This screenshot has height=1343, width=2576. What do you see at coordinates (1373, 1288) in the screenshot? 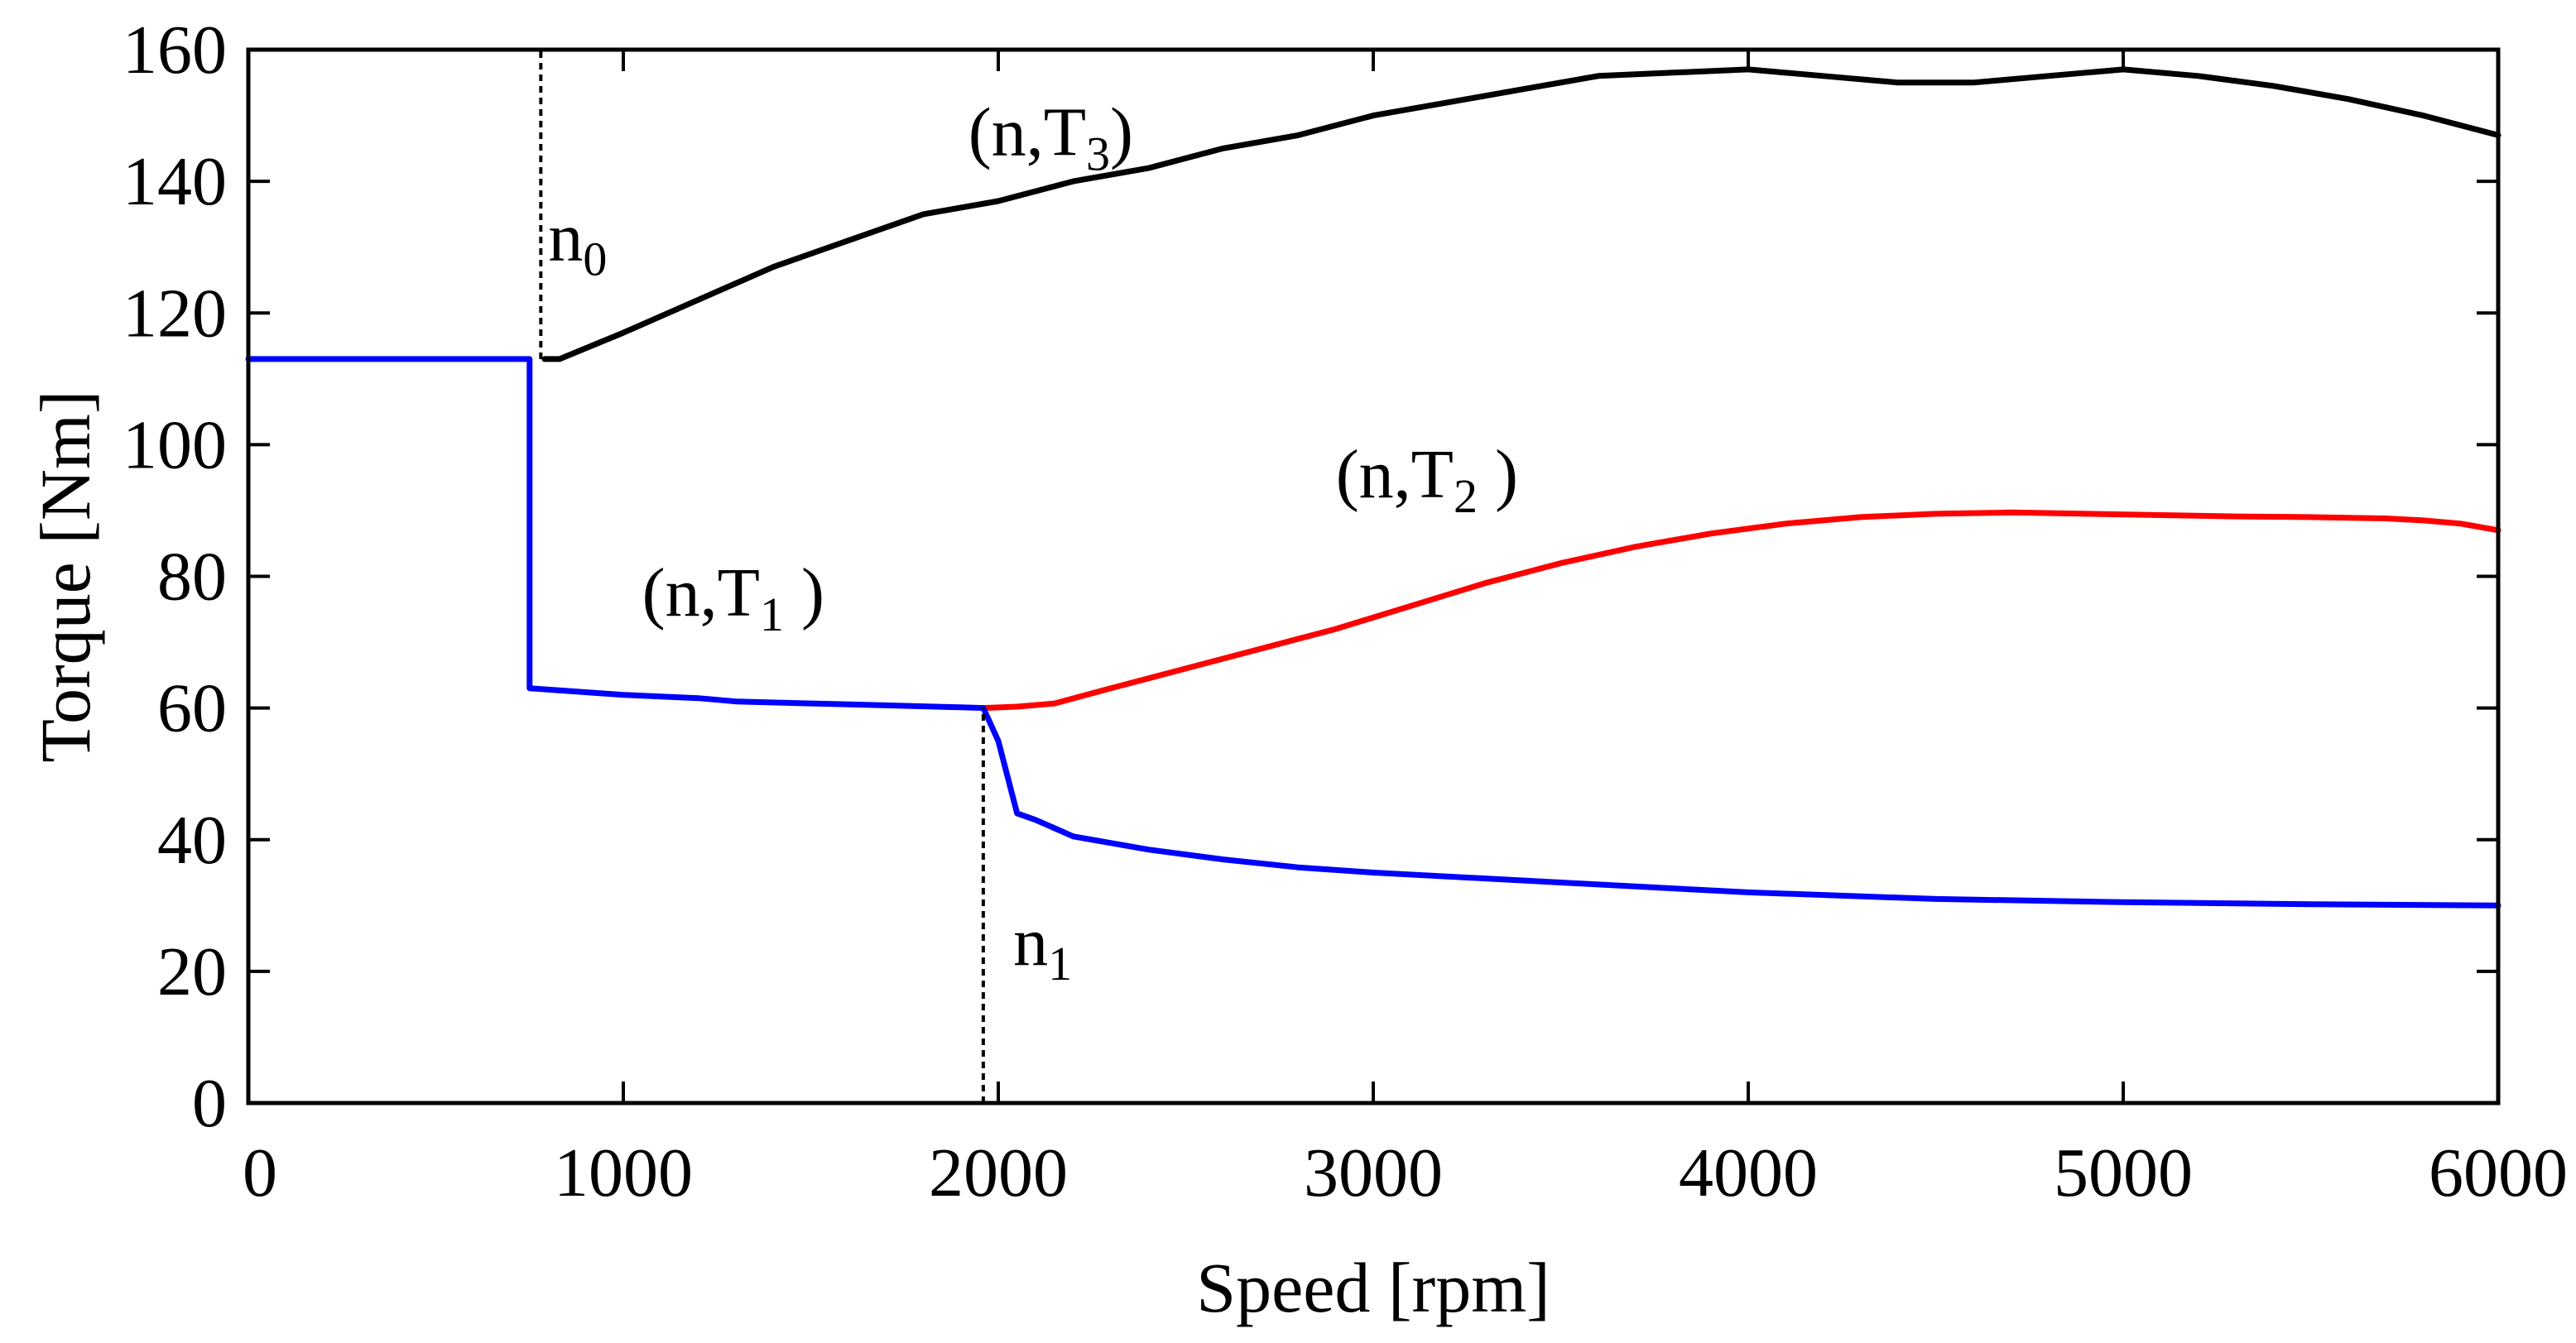
I see `x-axis-title: Speed [rpm]` at bounding box center [1373, 1288].